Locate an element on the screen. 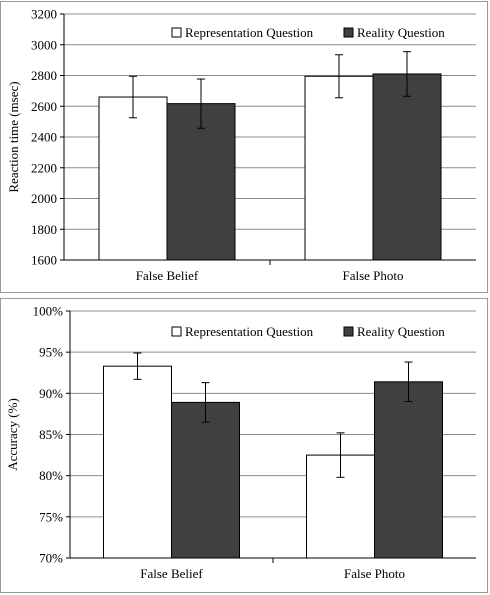 This screenshot has width=490, height=595. y-tick-label: 3000 is located at coordinates (44, 44).